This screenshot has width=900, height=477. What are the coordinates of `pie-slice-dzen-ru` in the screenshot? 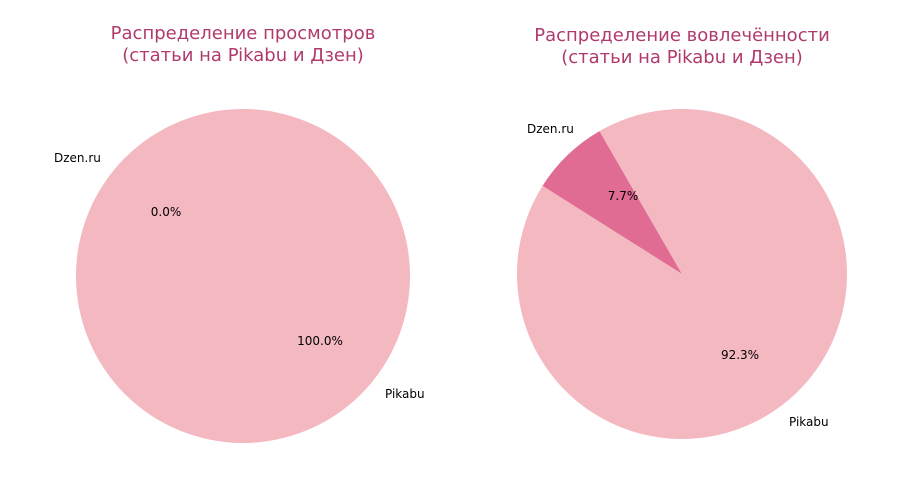 It's located at (612, 202).